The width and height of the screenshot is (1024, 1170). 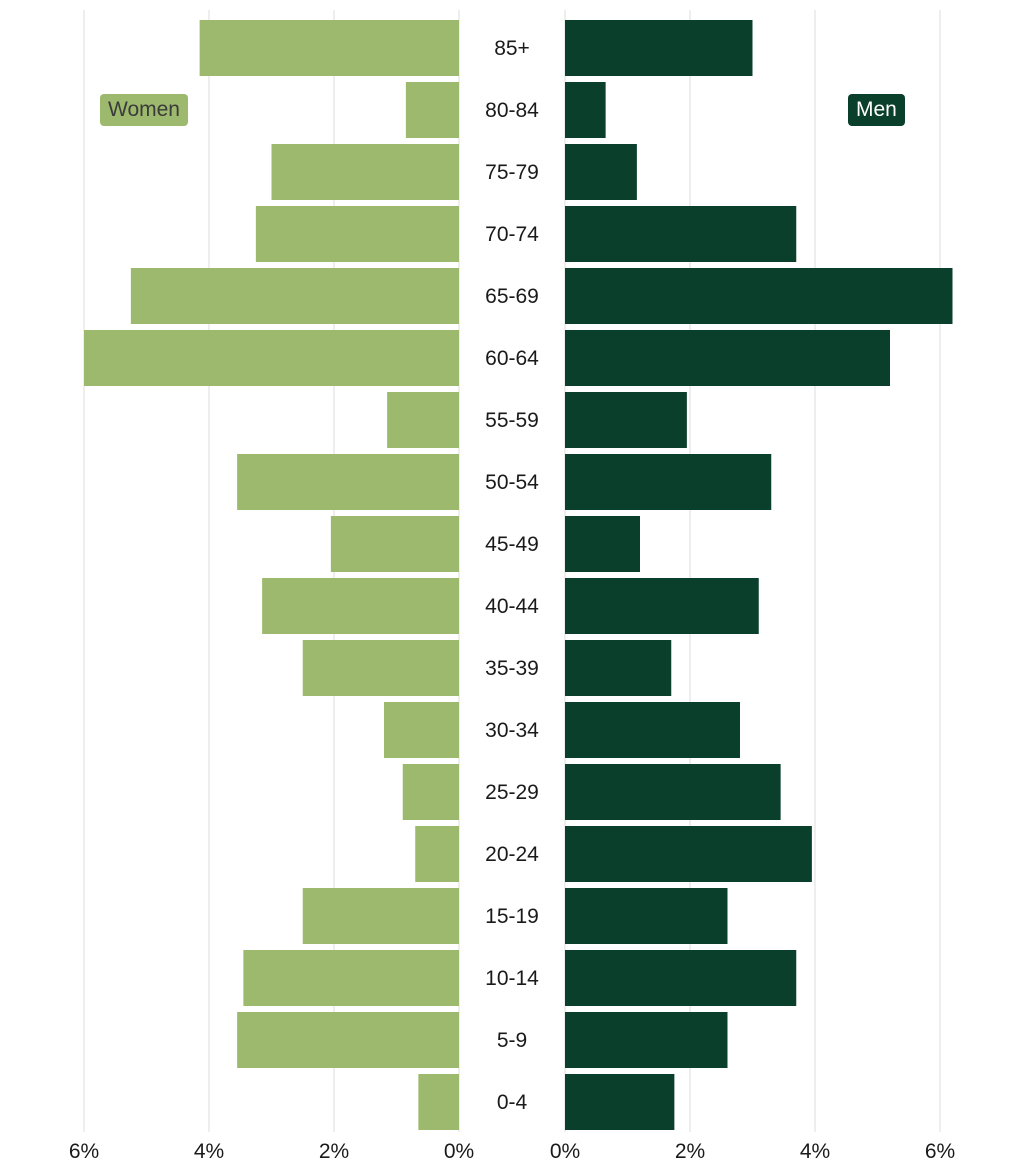 What do you see at coordinates (512, 1102) in the screenshot?
I see `category-label: 0-4` at bounding box center [512, 1102].